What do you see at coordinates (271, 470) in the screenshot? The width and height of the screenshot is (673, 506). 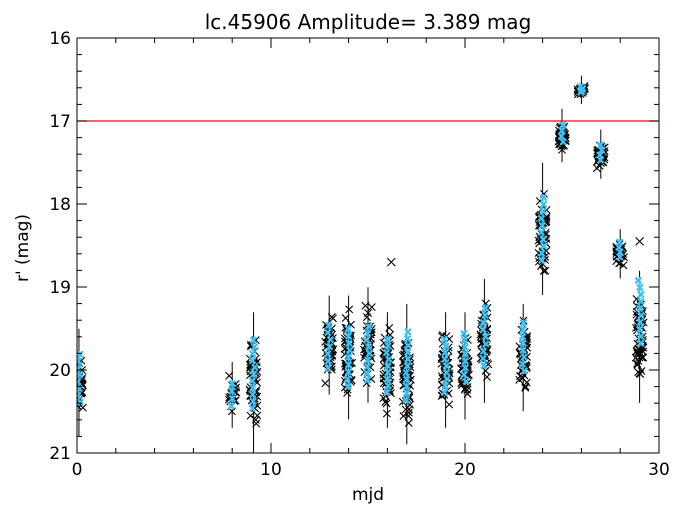 I see `x-tick-label: 10` at bounding box center [271, 470].